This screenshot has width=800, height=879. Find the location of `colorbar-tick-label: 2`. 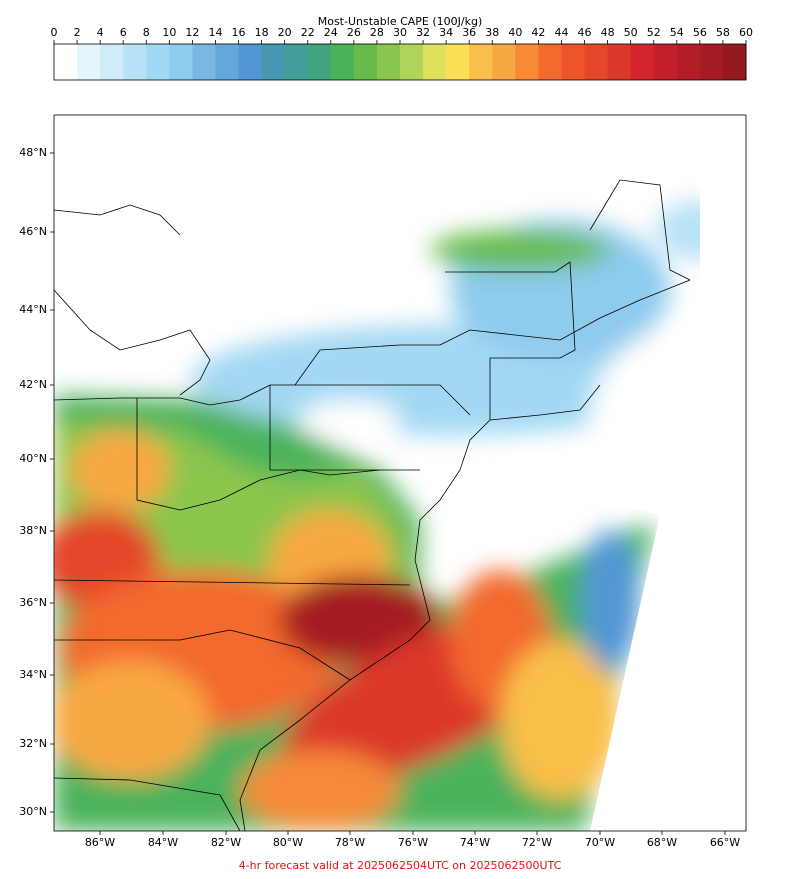

colorbar-tick-label: 2 is located at coordinates (77, 32).